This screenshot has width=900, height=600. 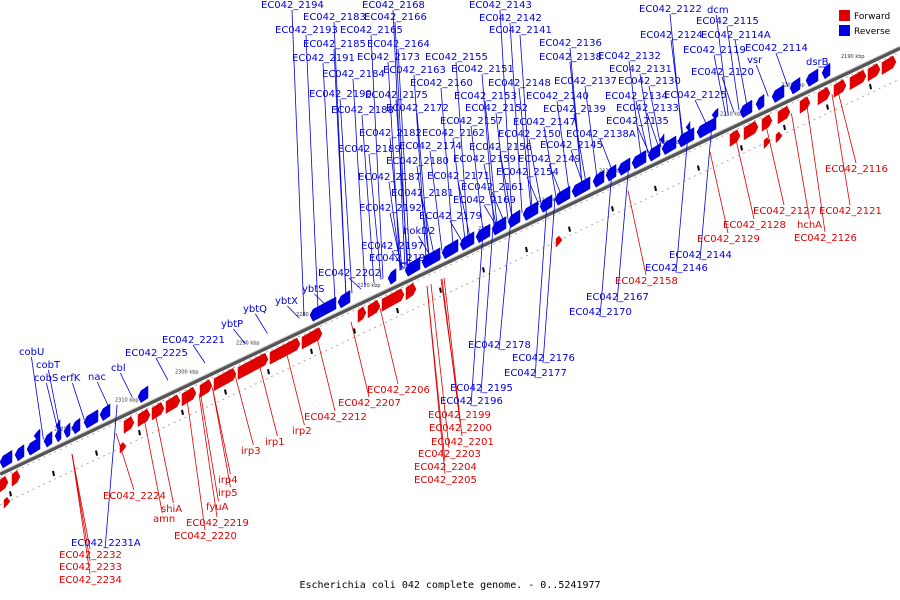 I want to click on reverse-gene-label: EC042_2174, so click(x=430, y=146).